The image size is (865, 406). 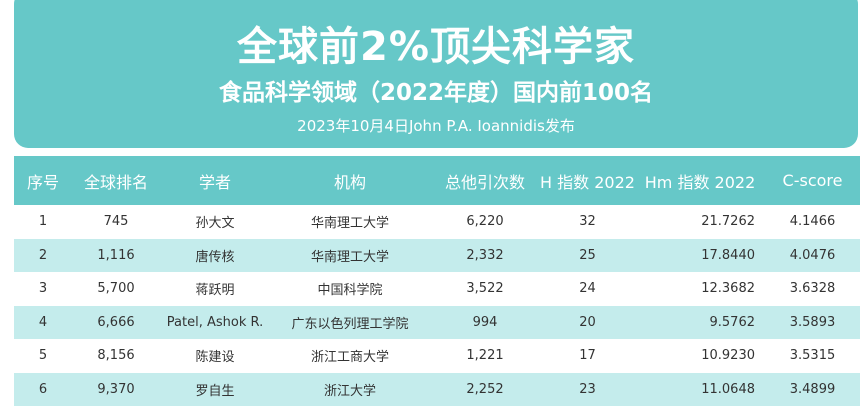 What do you see at coordinates (587, 180) in the screenshot?
I see `column-header: H 指数 2022` at bounding box center [587, 180].